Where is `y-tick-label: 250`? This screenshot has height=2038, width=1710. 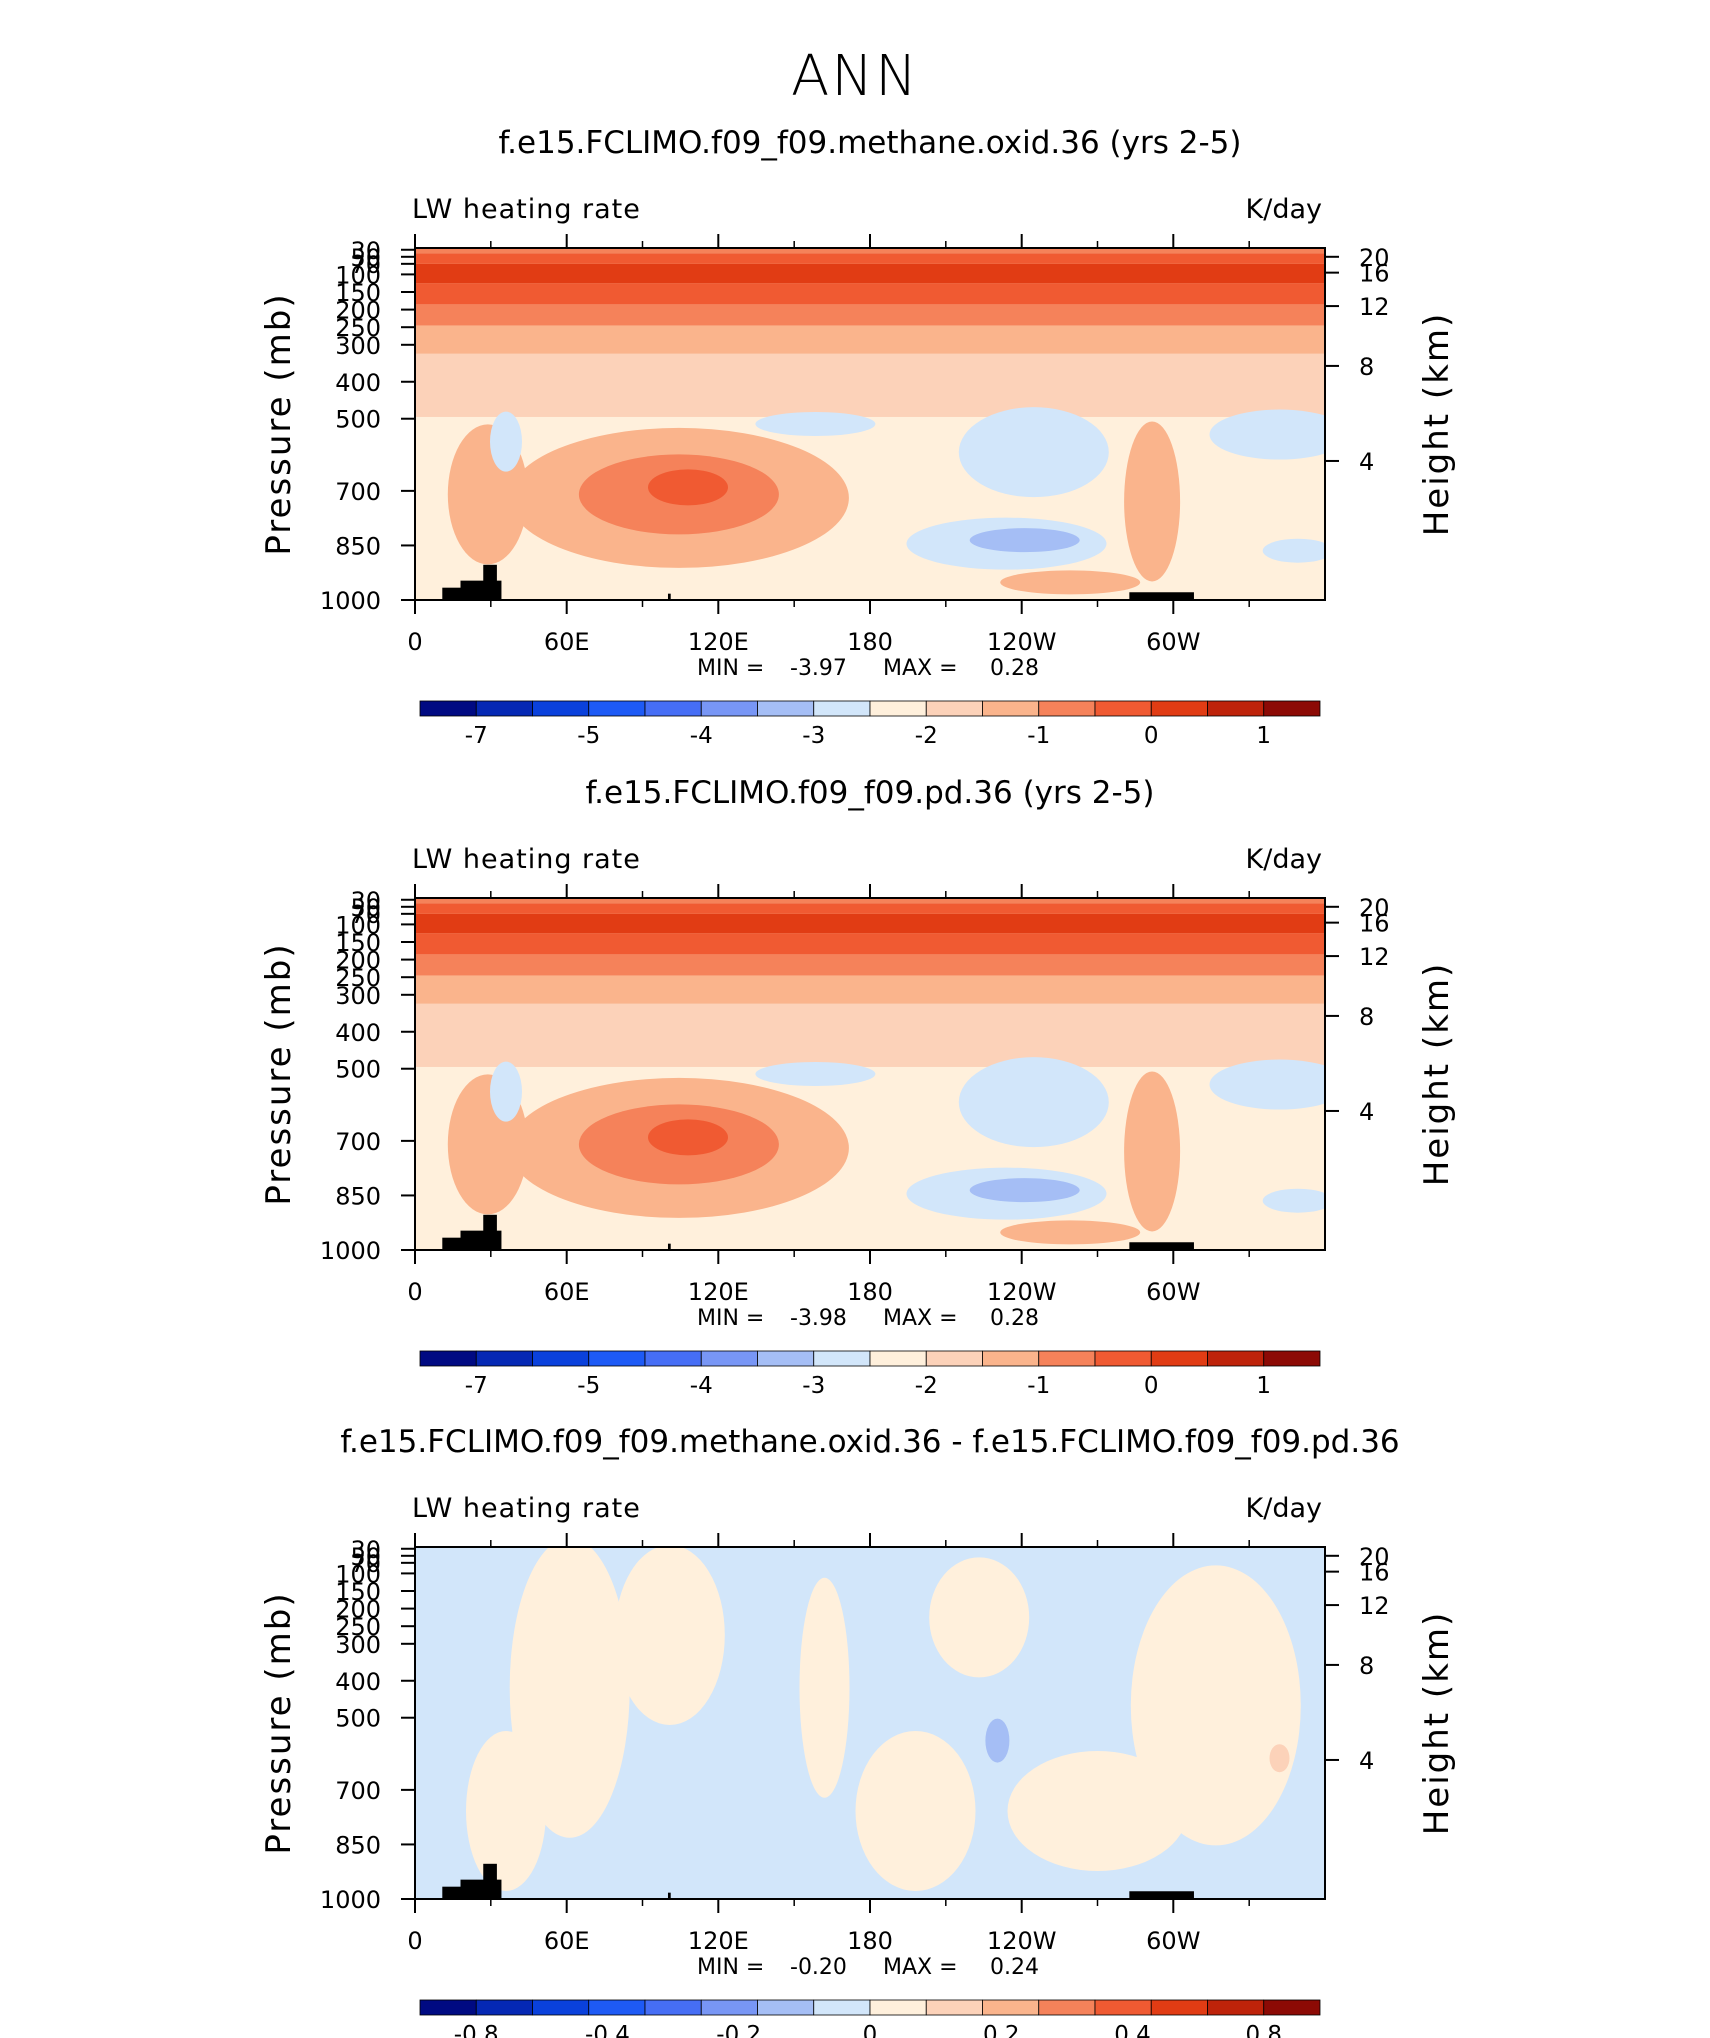 y-tick-label: 250 is located at coordinates (358, 978).